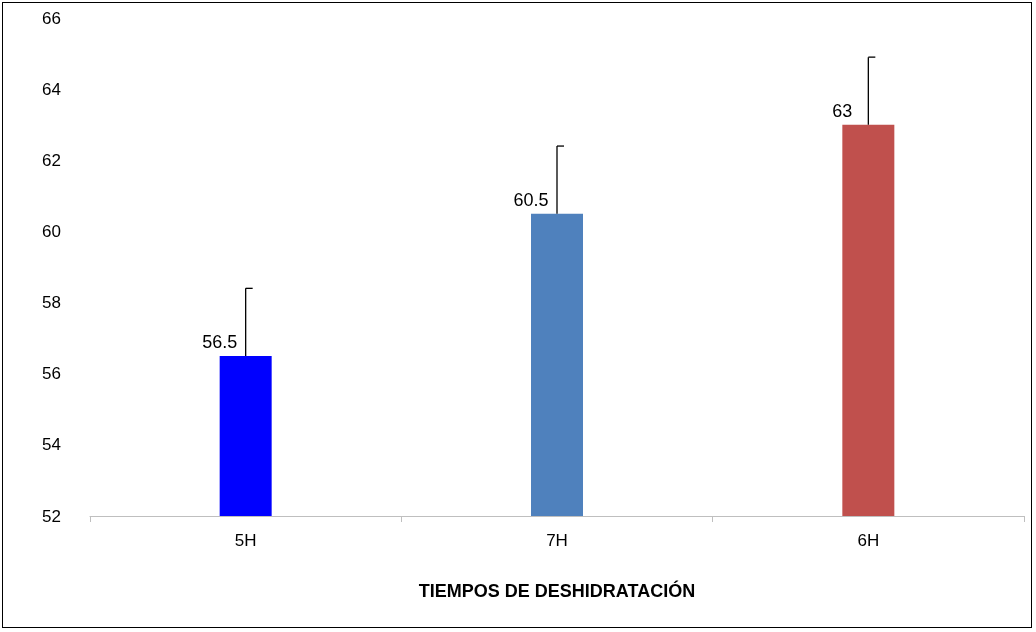 The image size is (1036, 632). I want to click on y-tick-label: 56, so click(51, 374).